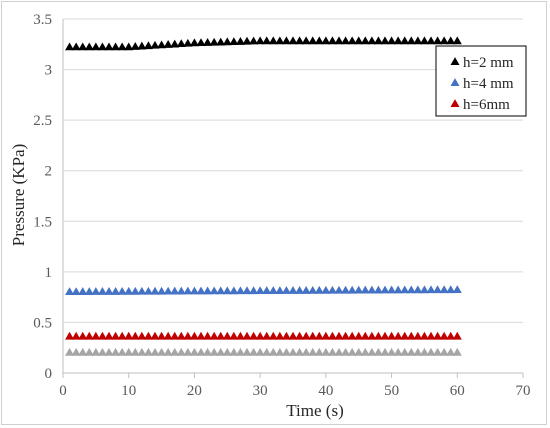 The height and width of the screenshot is (428, 550). Describe the element at coordinates (42, 197) in the screenshot. I see `y-tick-labels: 0 0.5 1 1.5 2 2.5 3 3.5` at that location.